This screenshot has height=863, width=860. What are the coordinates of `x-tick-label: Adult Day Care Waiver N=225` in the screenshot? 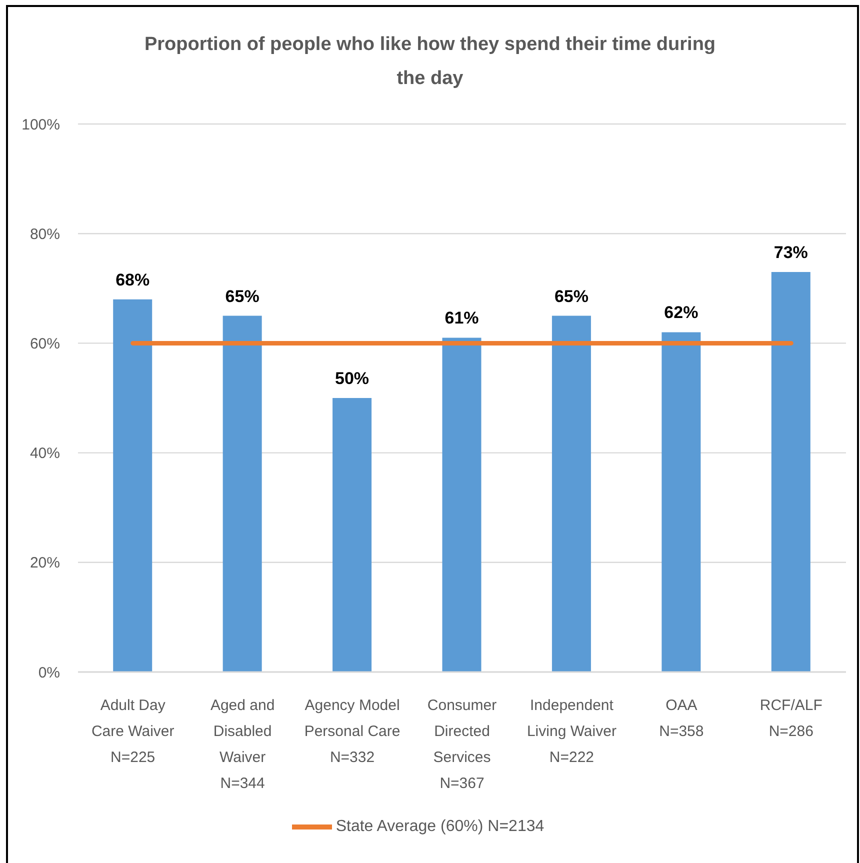 It's located at (132, 731).